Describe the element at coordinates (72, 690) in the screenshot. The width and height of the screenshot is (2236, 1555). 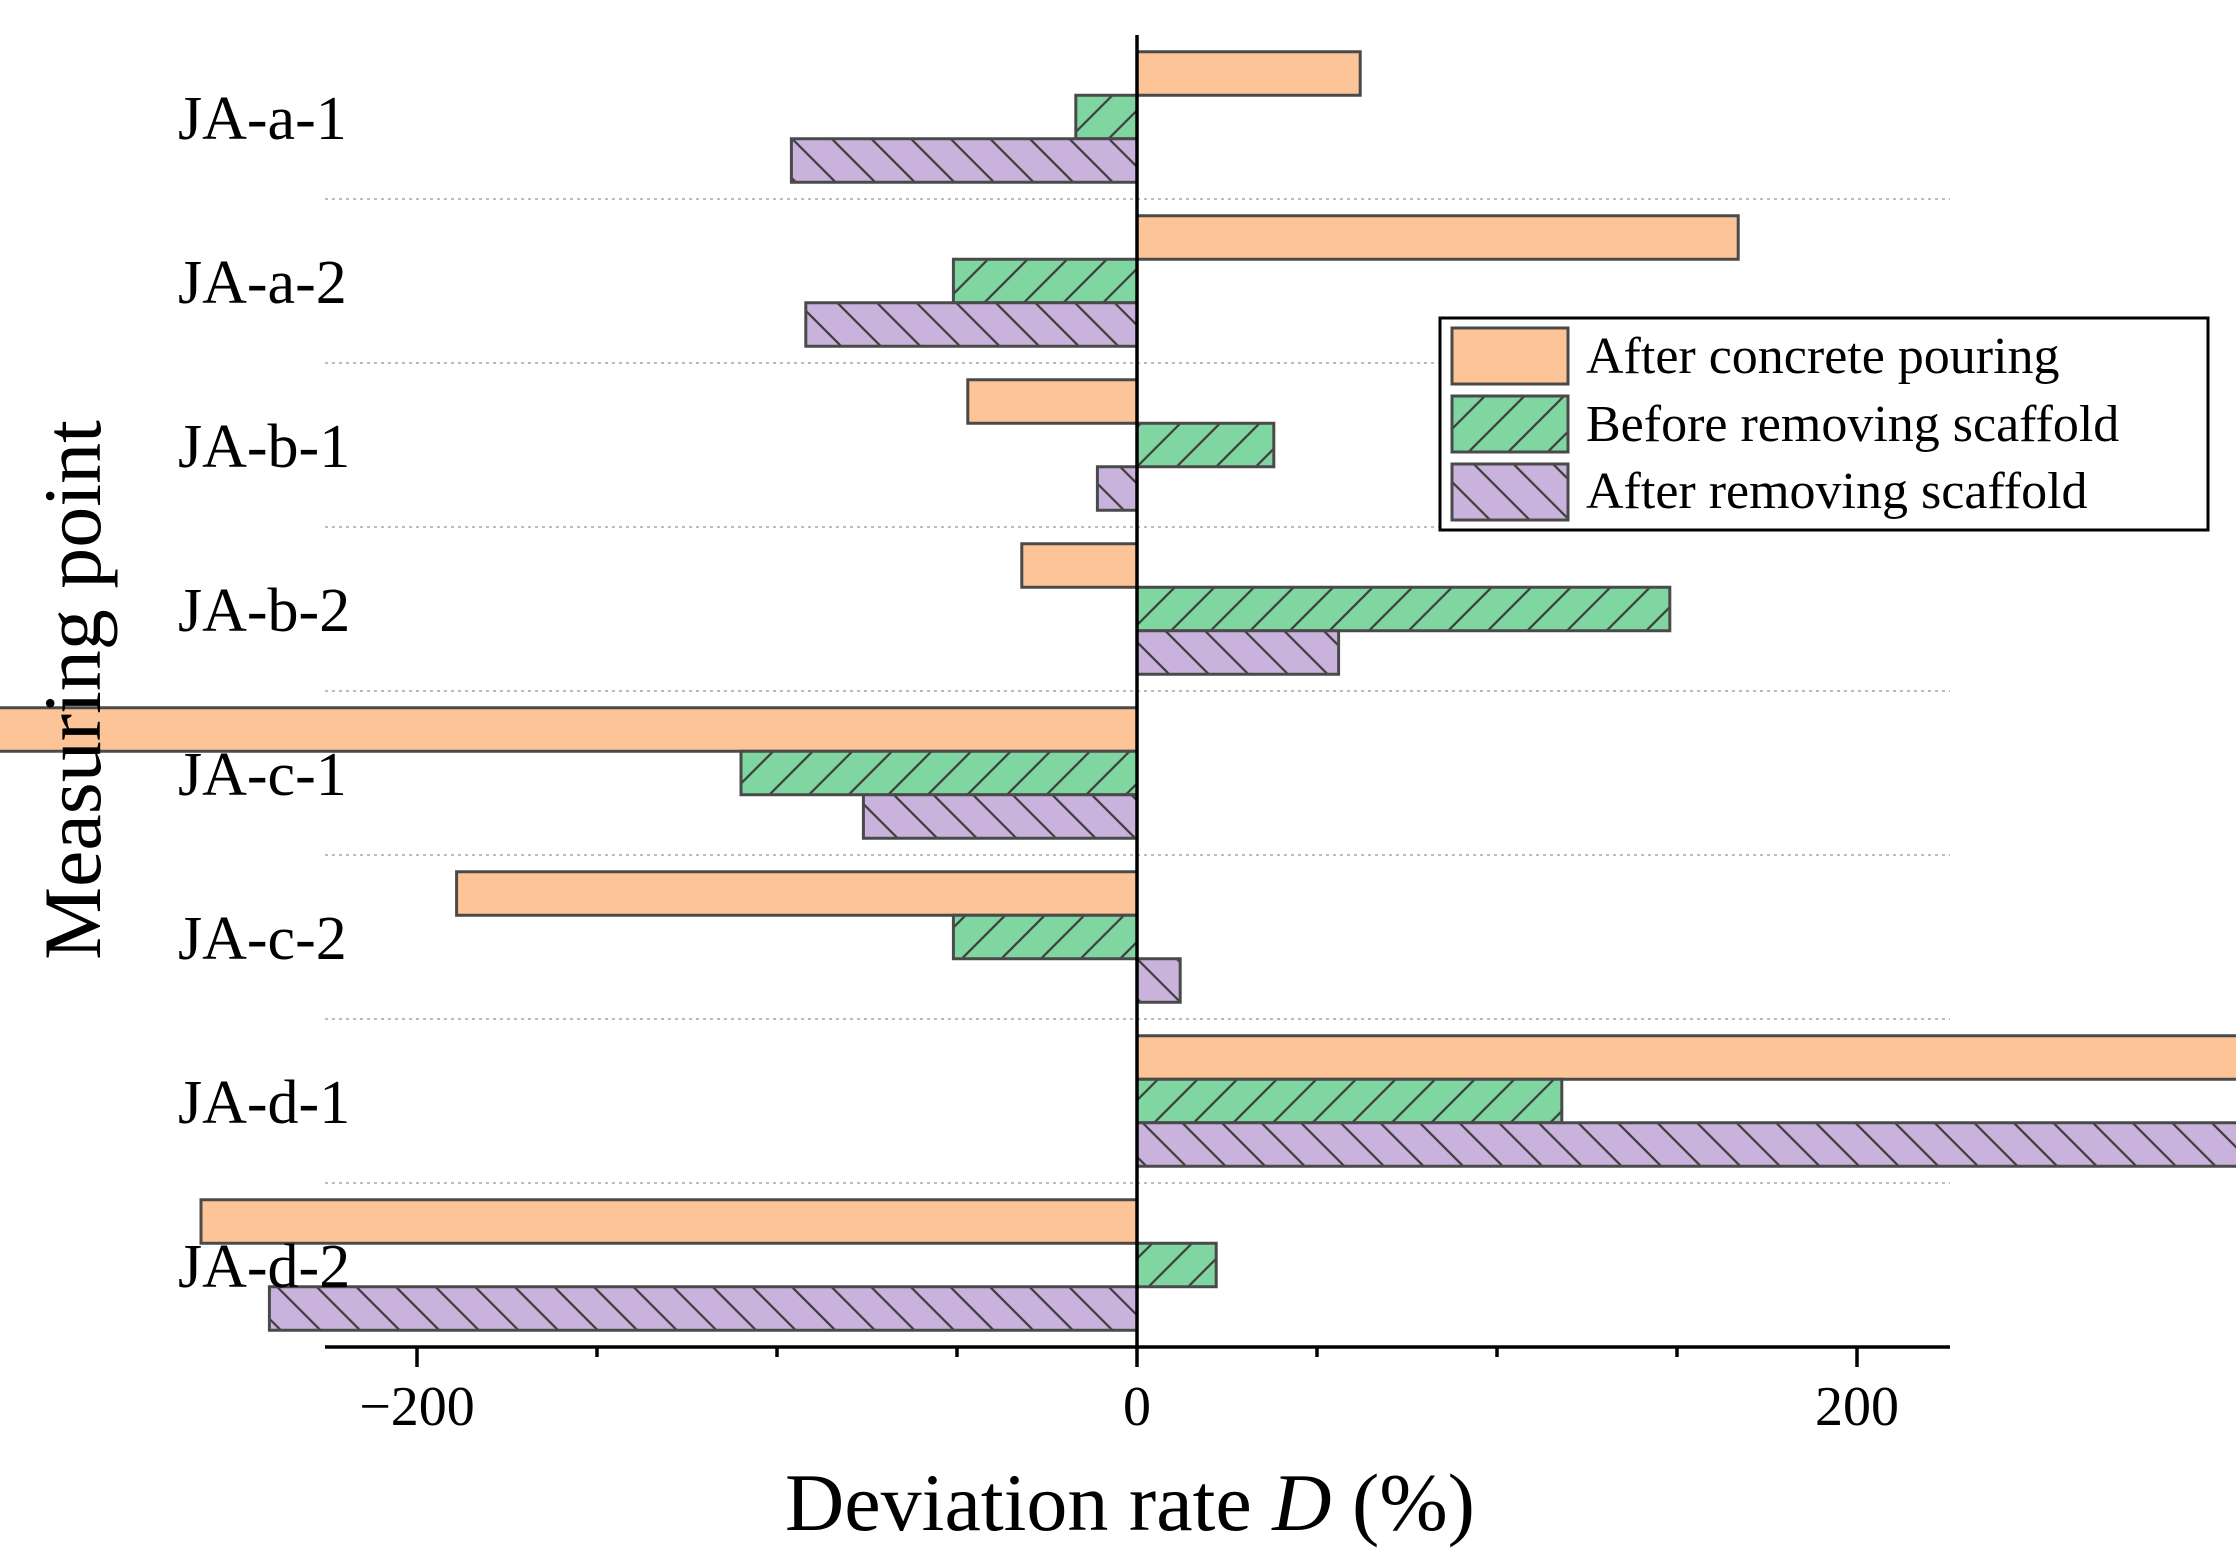
I see `y-axis-title: Measuring point` at that location.